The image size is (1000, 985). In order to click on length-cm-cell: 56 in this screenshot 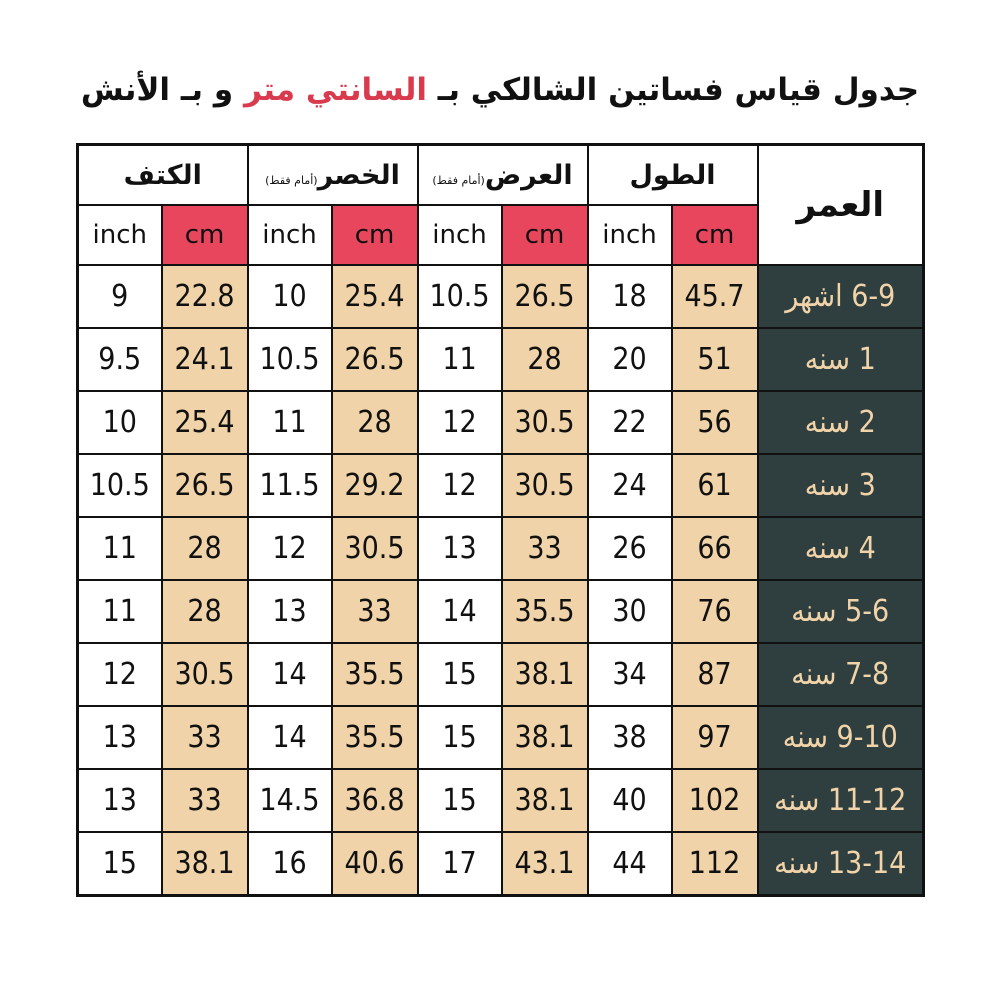, I will do `click(714, 422)`.